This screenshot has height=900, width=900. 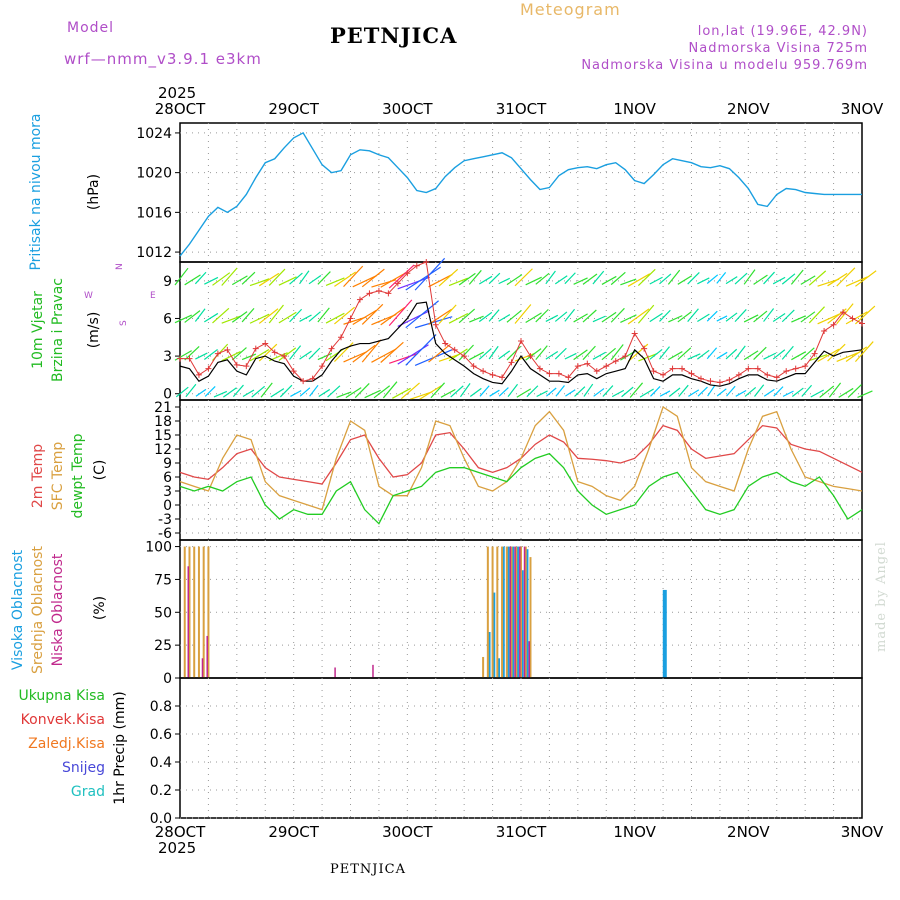 I want to click on date-tick-top: 29OCT, so click(x=293, y=109).